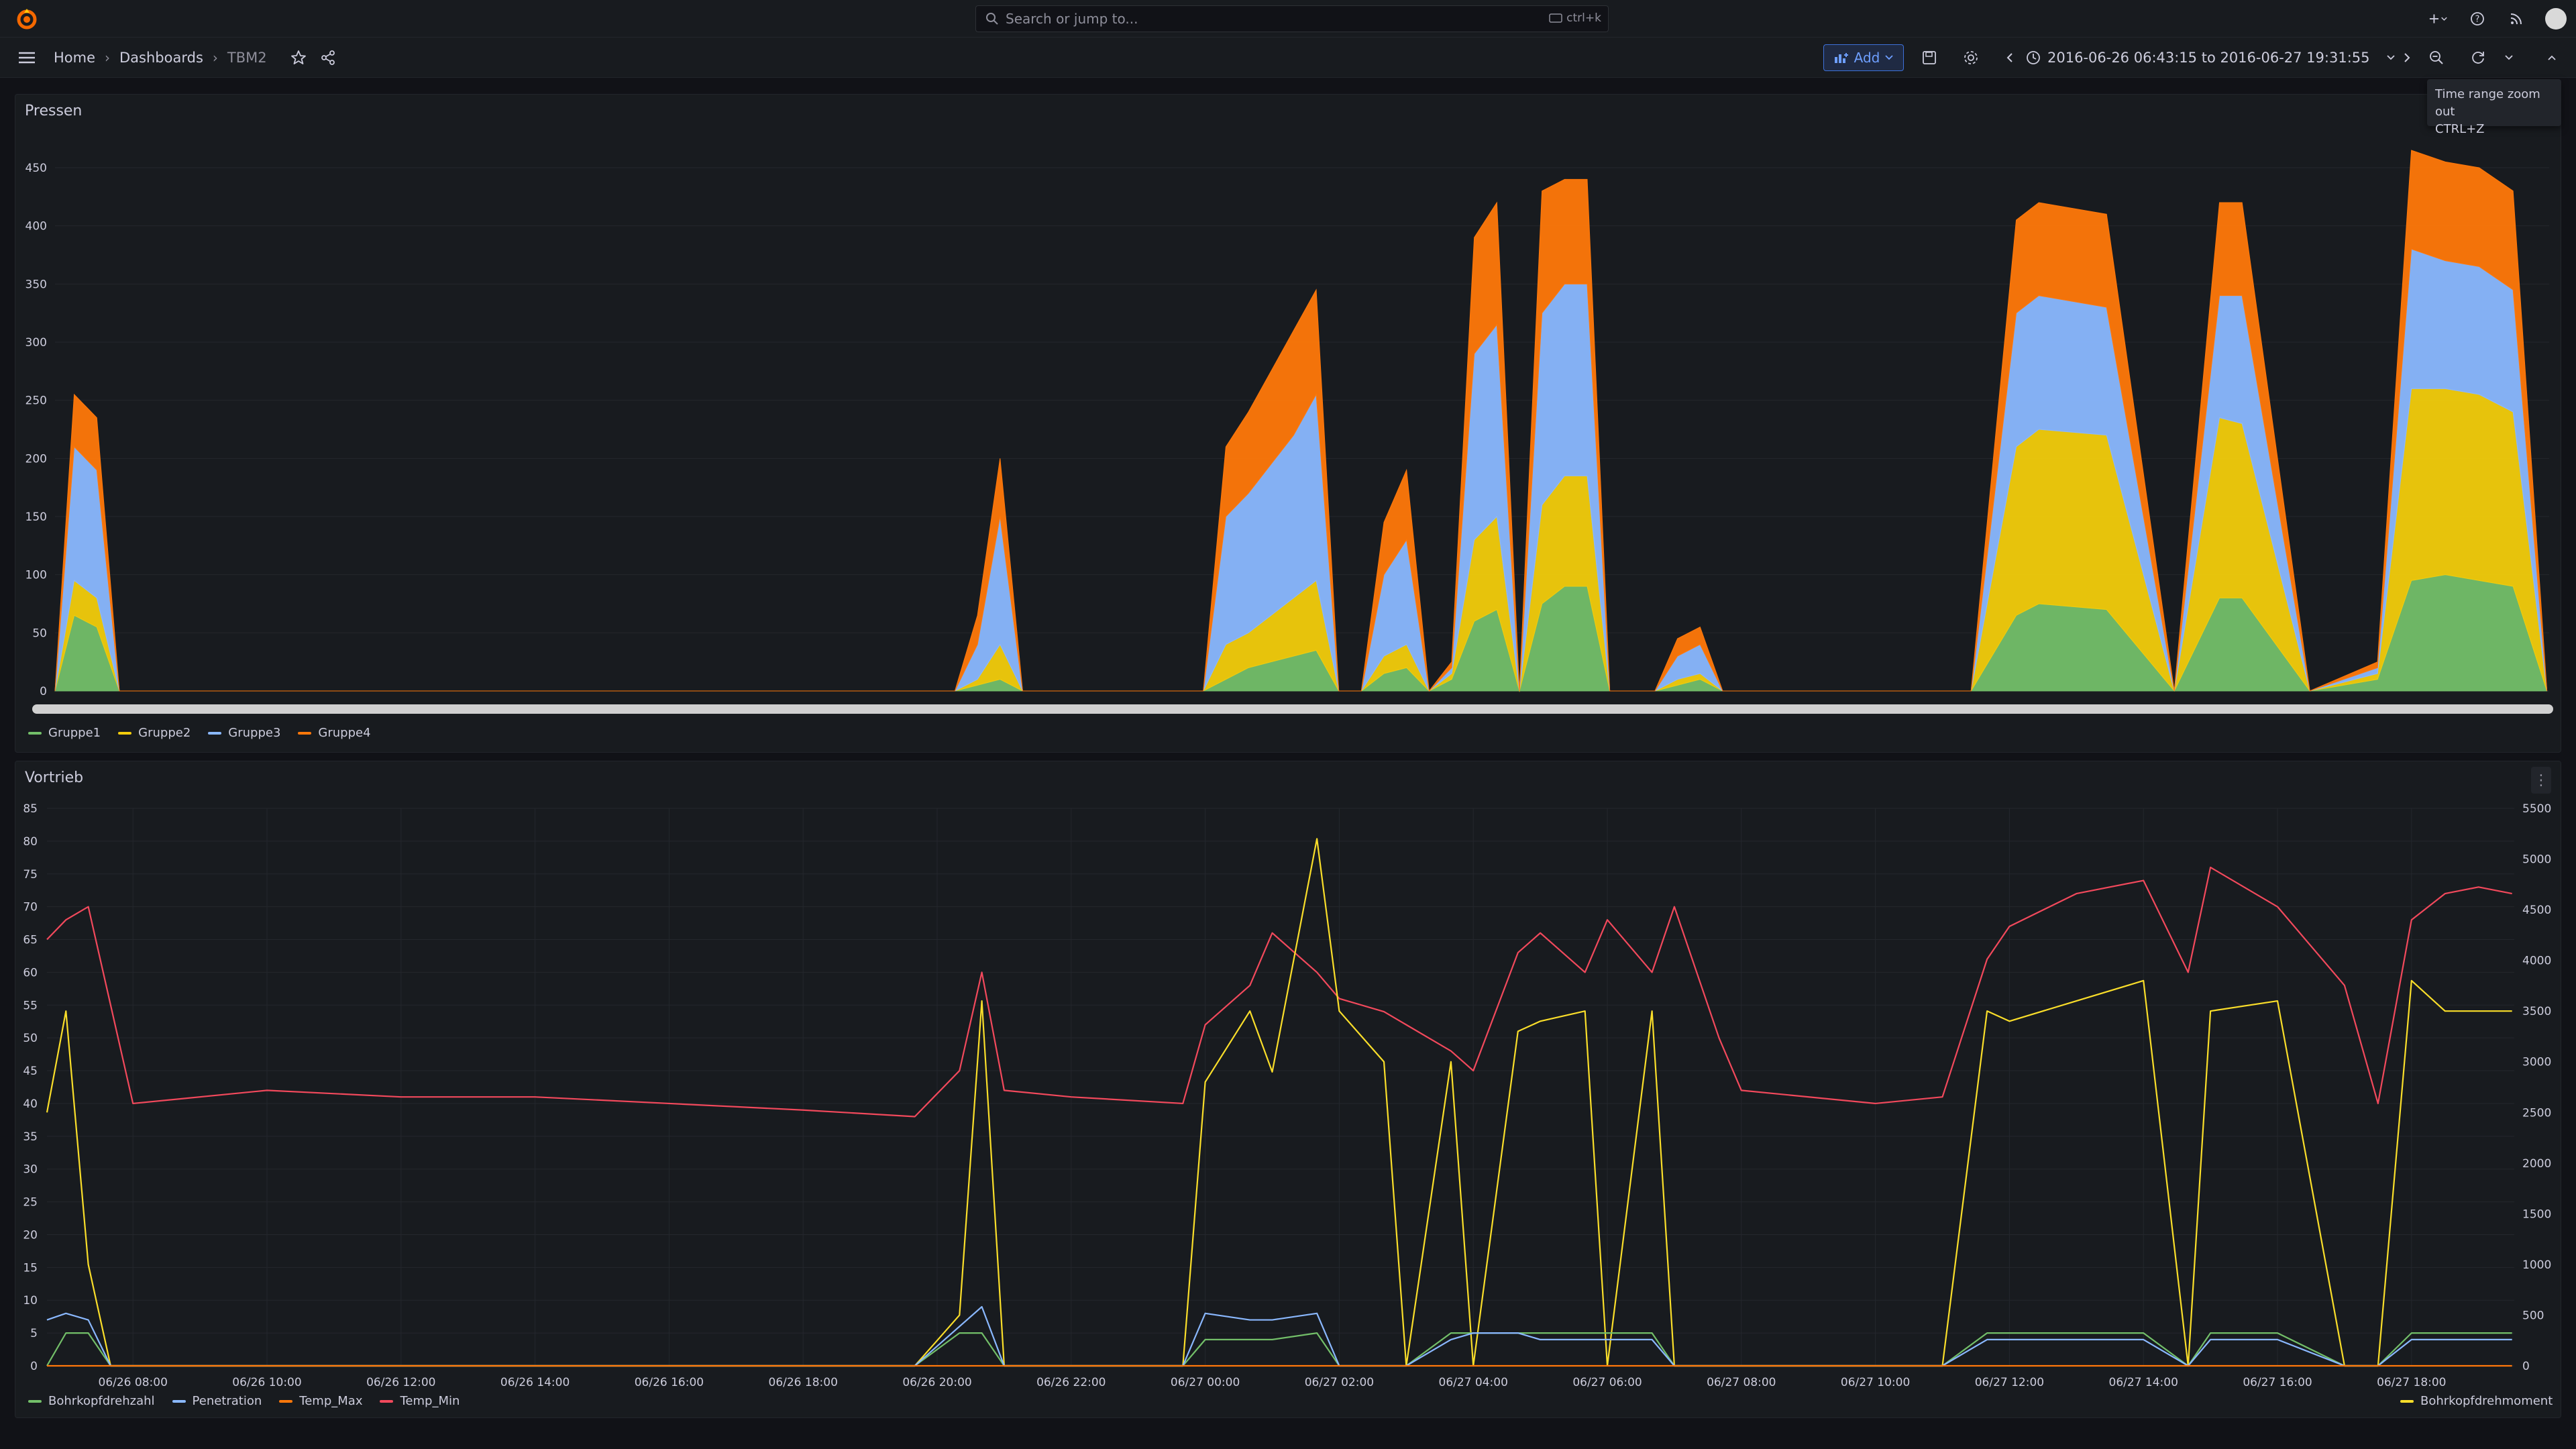 The width and height of the screenshot is (2576, 1449). Describe the element at coordinates (298, 58) in the screenshot. I see `star-button` at that location.